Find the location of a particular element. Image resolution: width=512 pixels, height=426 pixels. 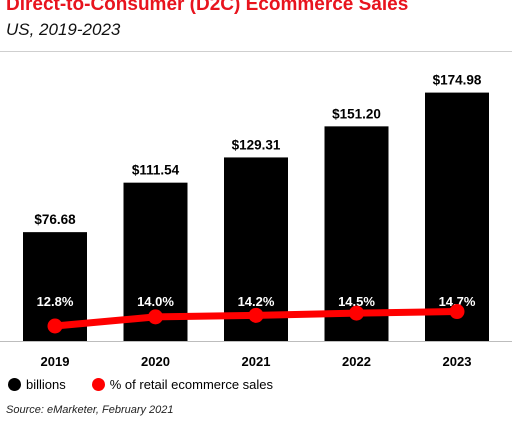

percent-label-2022: 14.5% is located at coordinates (356, 301).